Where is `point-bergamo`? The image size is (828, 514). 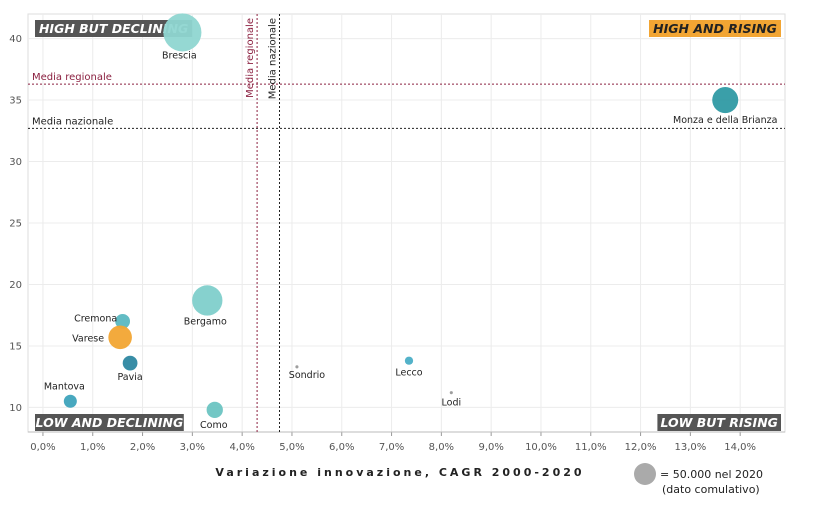
point-bergamo is located at coordinates (207, 300).